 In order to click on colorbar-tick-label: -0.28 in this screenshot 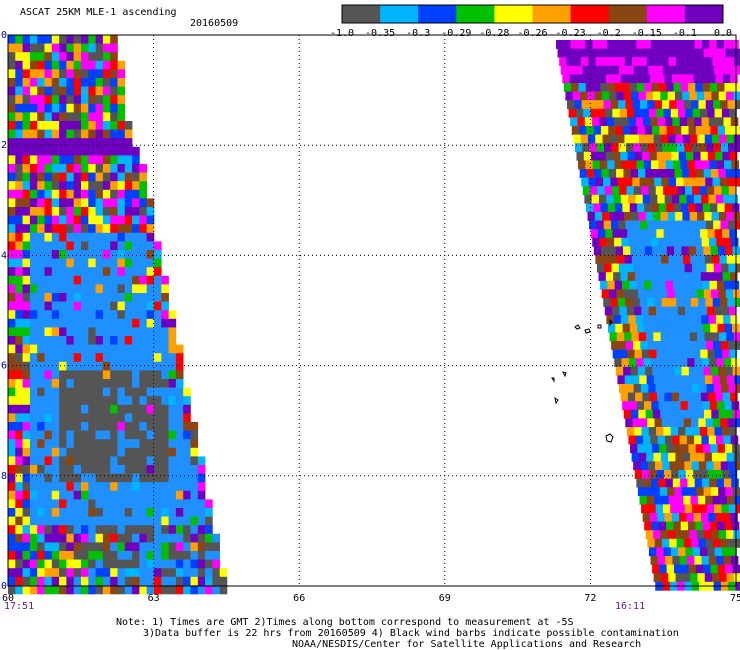, I will do `click(494, 33)`.